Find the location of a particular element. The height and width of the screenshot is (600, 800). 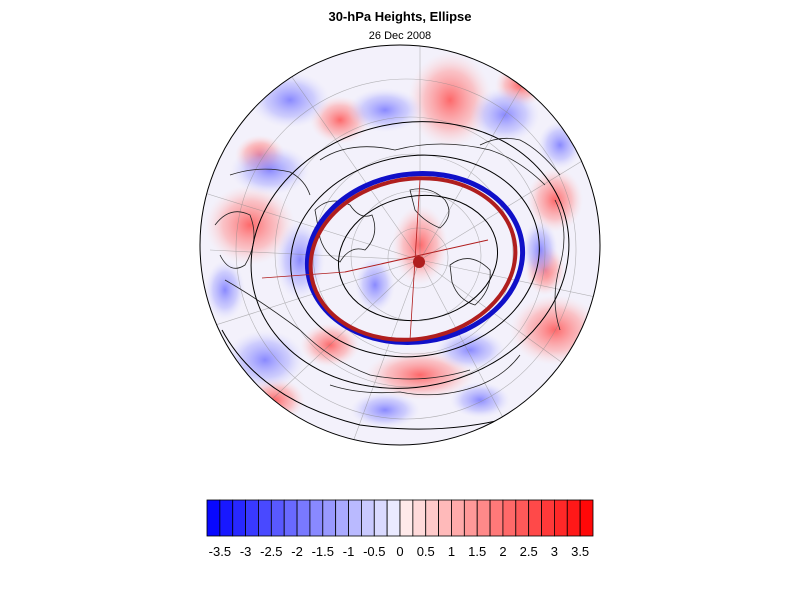

fitted-ellipse is located at coordinates (413, 259).